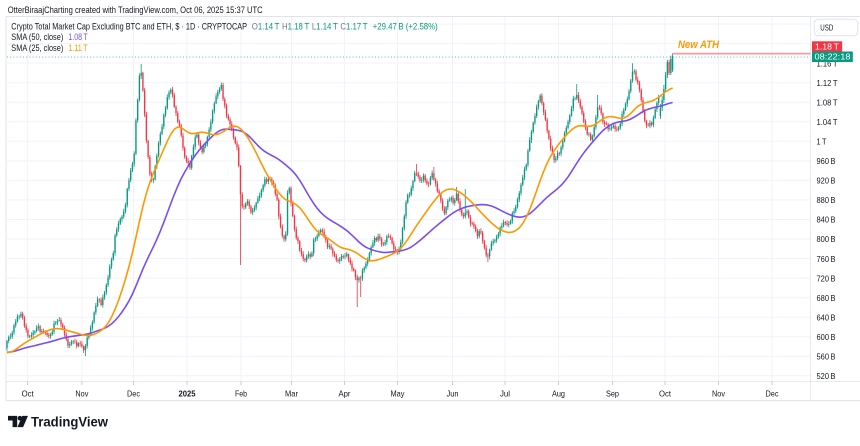 The height and width of the screenshot is (446, 860). Describe the element at coordinates (558, 393) in the screenshot. I see `svg-text: Aug` at that location.